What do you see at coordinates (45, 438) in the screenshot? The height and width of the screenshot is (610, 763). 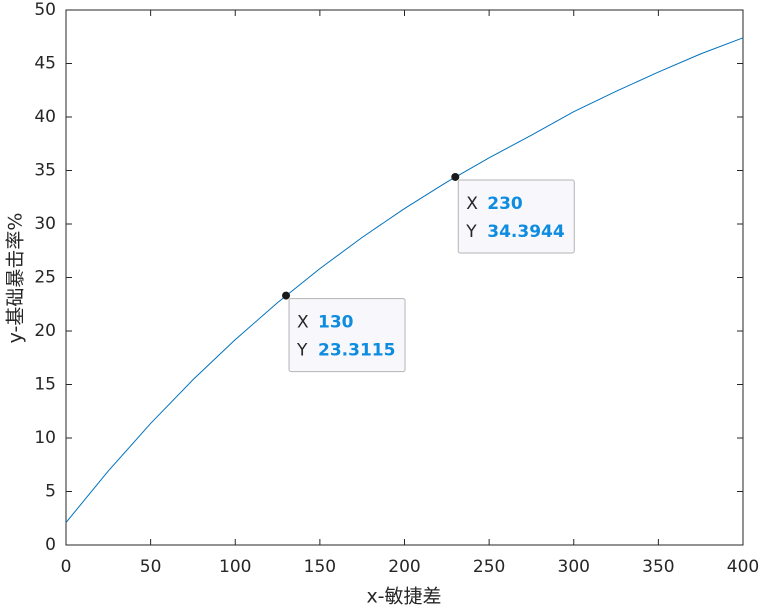 I see `y-tick-label: 10` at bounding box center [45, 438].